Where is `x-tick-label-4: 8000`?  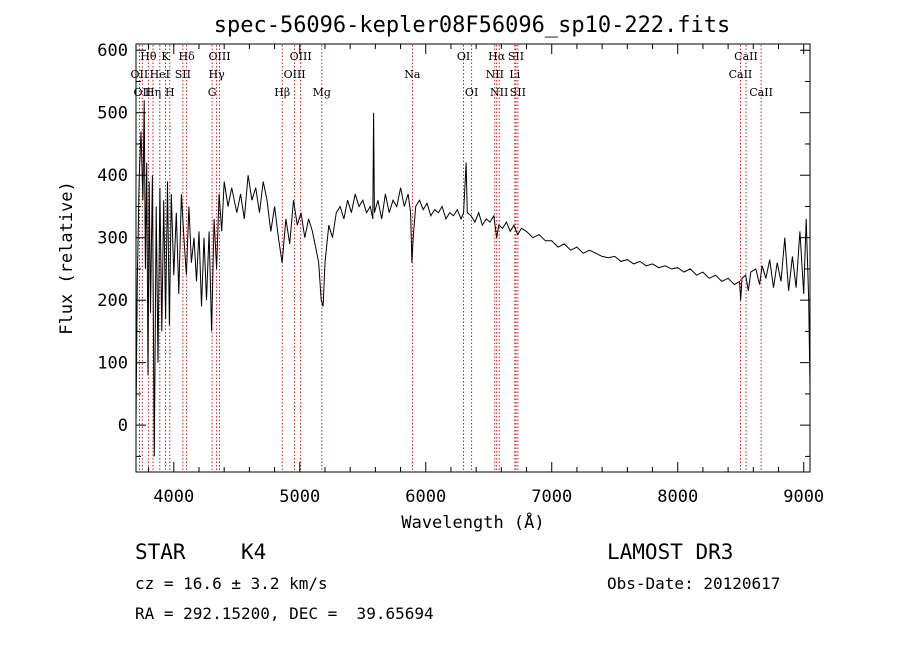
x-tick-label-4: 8000 is located at coordinates (677, 497).